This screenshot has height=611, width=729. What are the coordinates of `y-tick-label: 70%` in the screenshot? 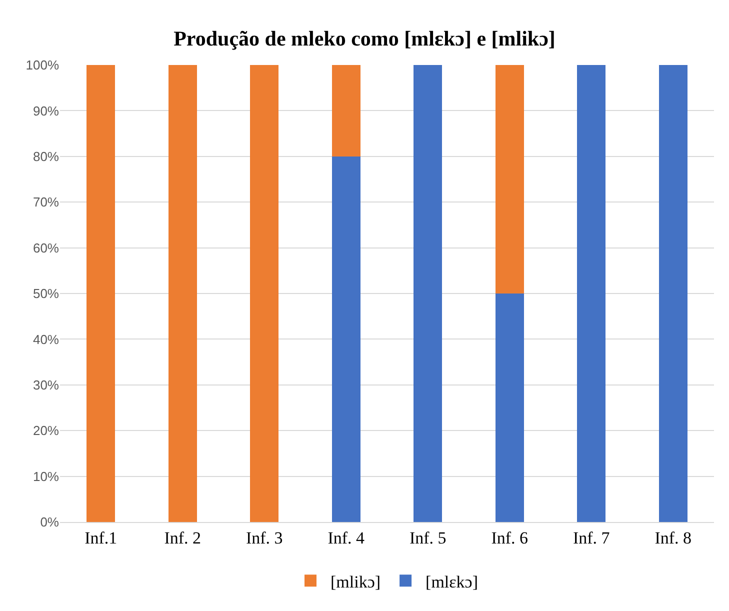 It's located at (46, 202).